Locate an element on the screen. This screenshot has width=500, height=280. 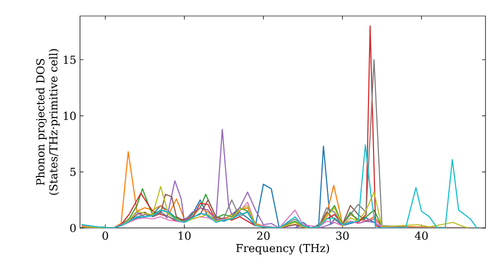
x-tick-label: 40 is located at coordinates (421, 236).